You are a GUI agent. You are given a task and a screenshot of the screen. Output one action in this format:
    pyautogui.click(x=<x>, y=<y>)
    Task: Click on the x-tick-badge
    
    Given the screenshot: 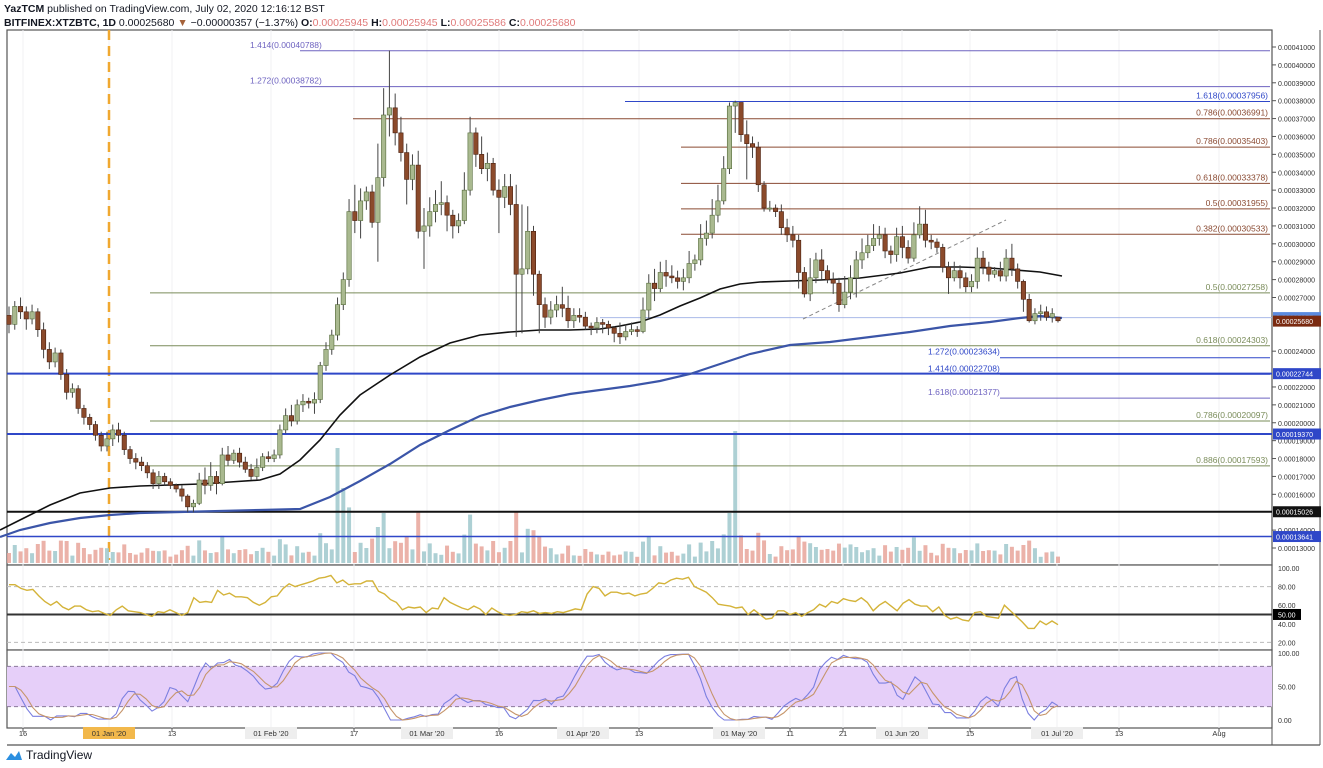 What is the action you would take?
    pyautogui.click(x=902, y=733)
    